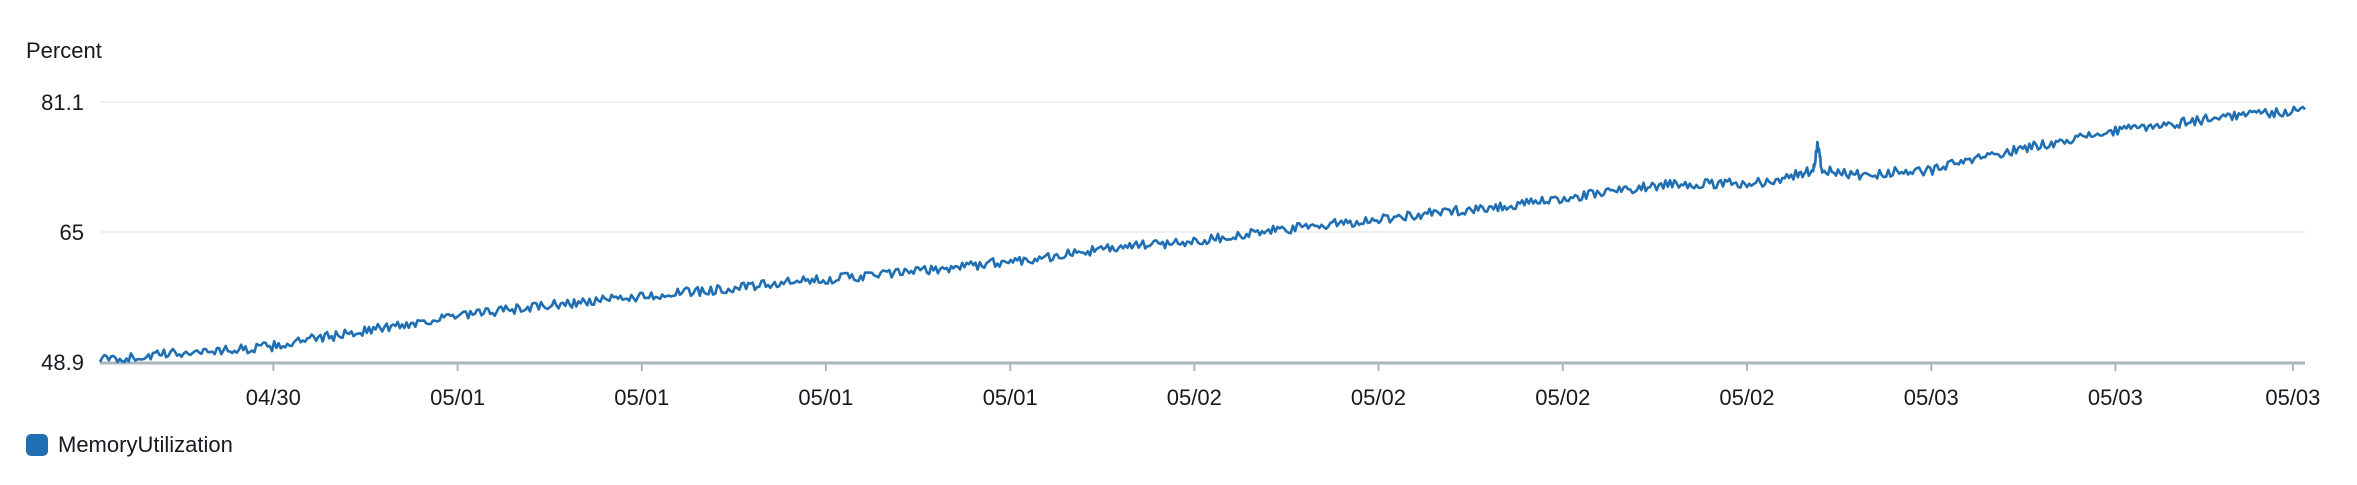 This screenshot has width=2357, height=485. Describe the element at coordinates (72, 232) in the screenshot. I see `y-tick-label: 65` at that location.